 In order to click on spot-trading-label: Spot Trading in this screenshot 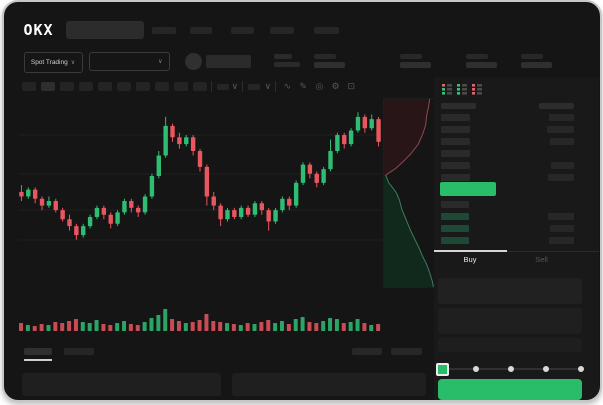, I will do `click(49, 62)`.